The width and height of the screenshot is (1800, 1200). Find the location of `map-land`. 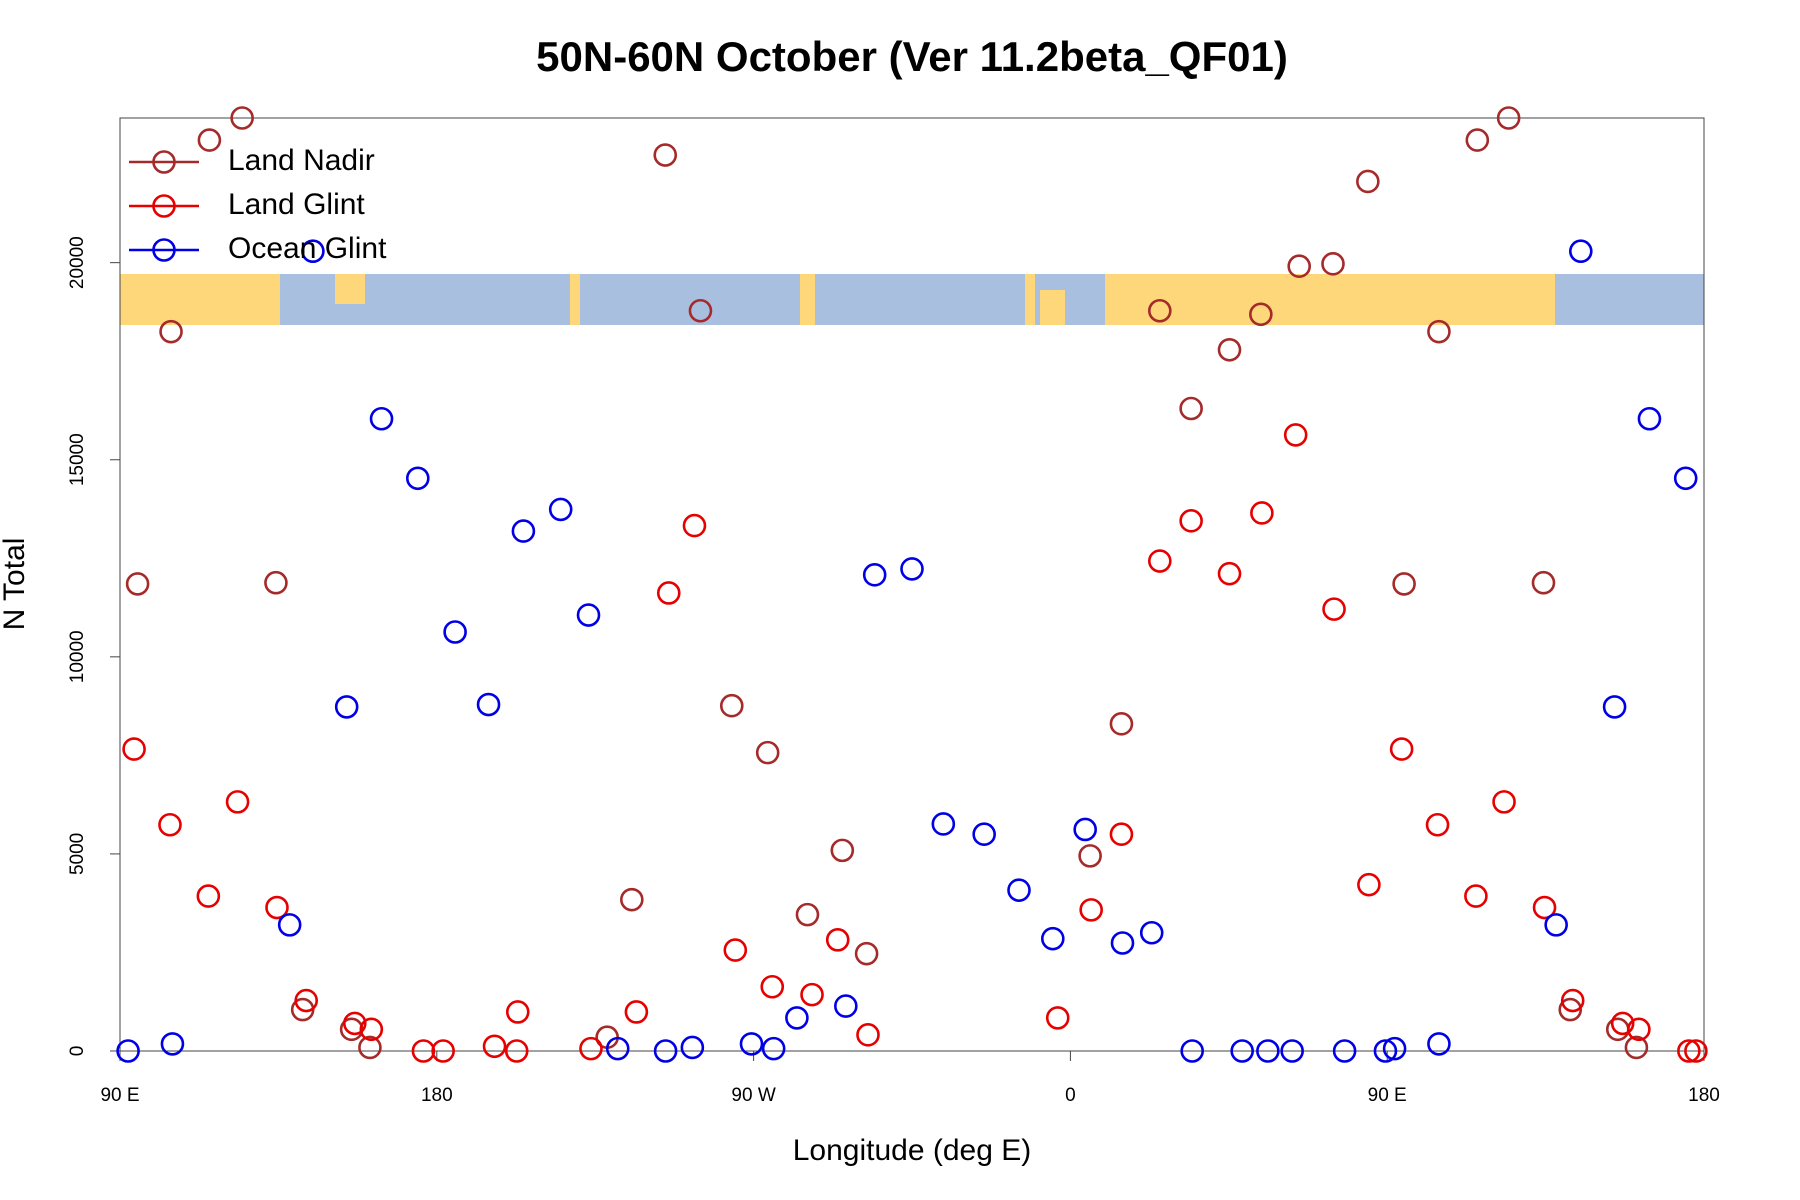

map-land is located at coordinates (1052, 307).